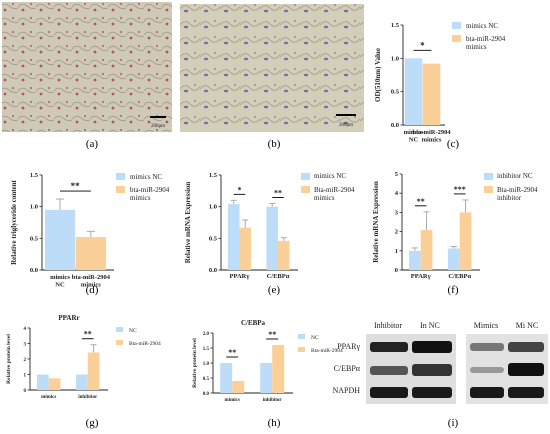 This screenshot has width=550, height=434. Describe the element at coordinates (60, 281) in the screenshot. I see `x-tick-label-d-0: mimics NC` at that location.